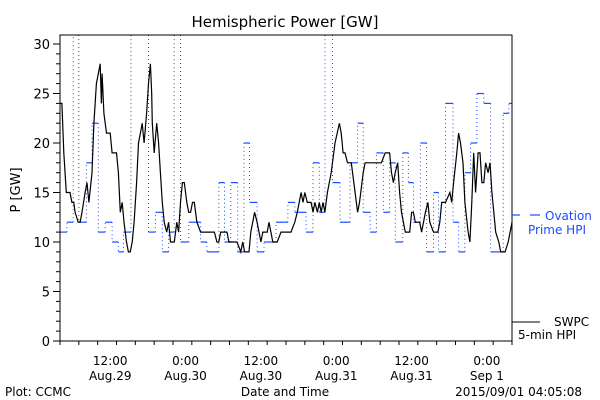  Describe the element at coordinates (547, 335) in the screenshot. I see `legend-swpc-label-2: 5-min HPI` at that location.